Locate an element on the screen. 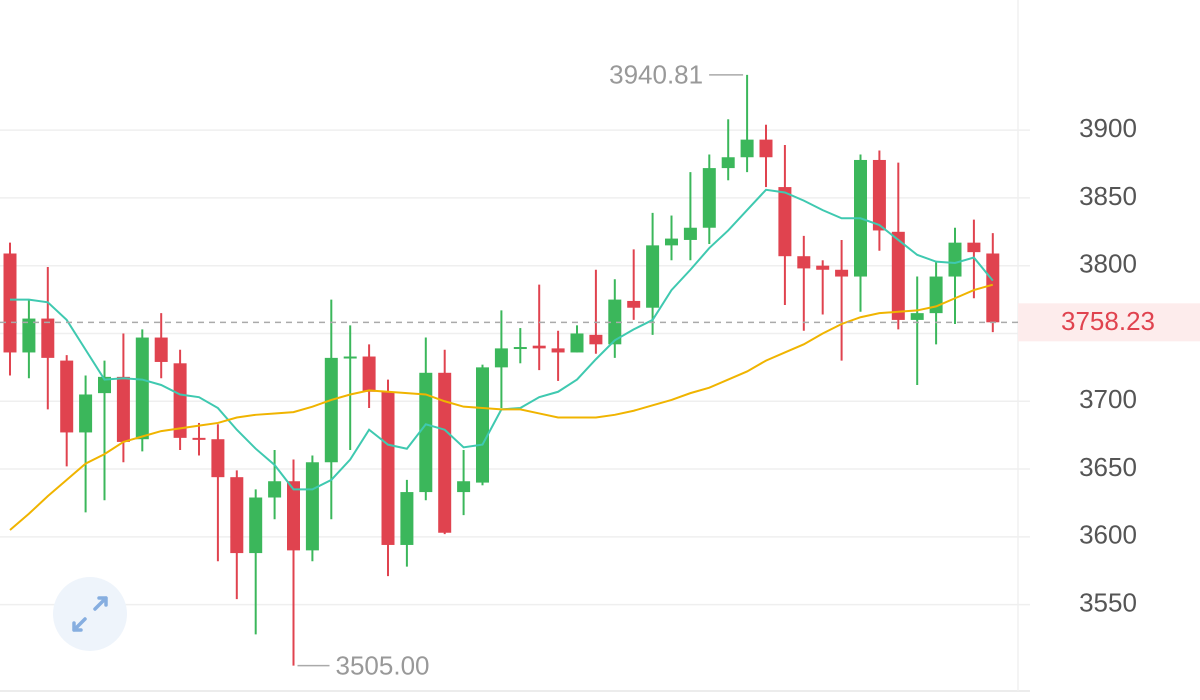 This screenshot has width=1200, height=700. y-tick-label: 3800 is located at coordinates (1108, 264).